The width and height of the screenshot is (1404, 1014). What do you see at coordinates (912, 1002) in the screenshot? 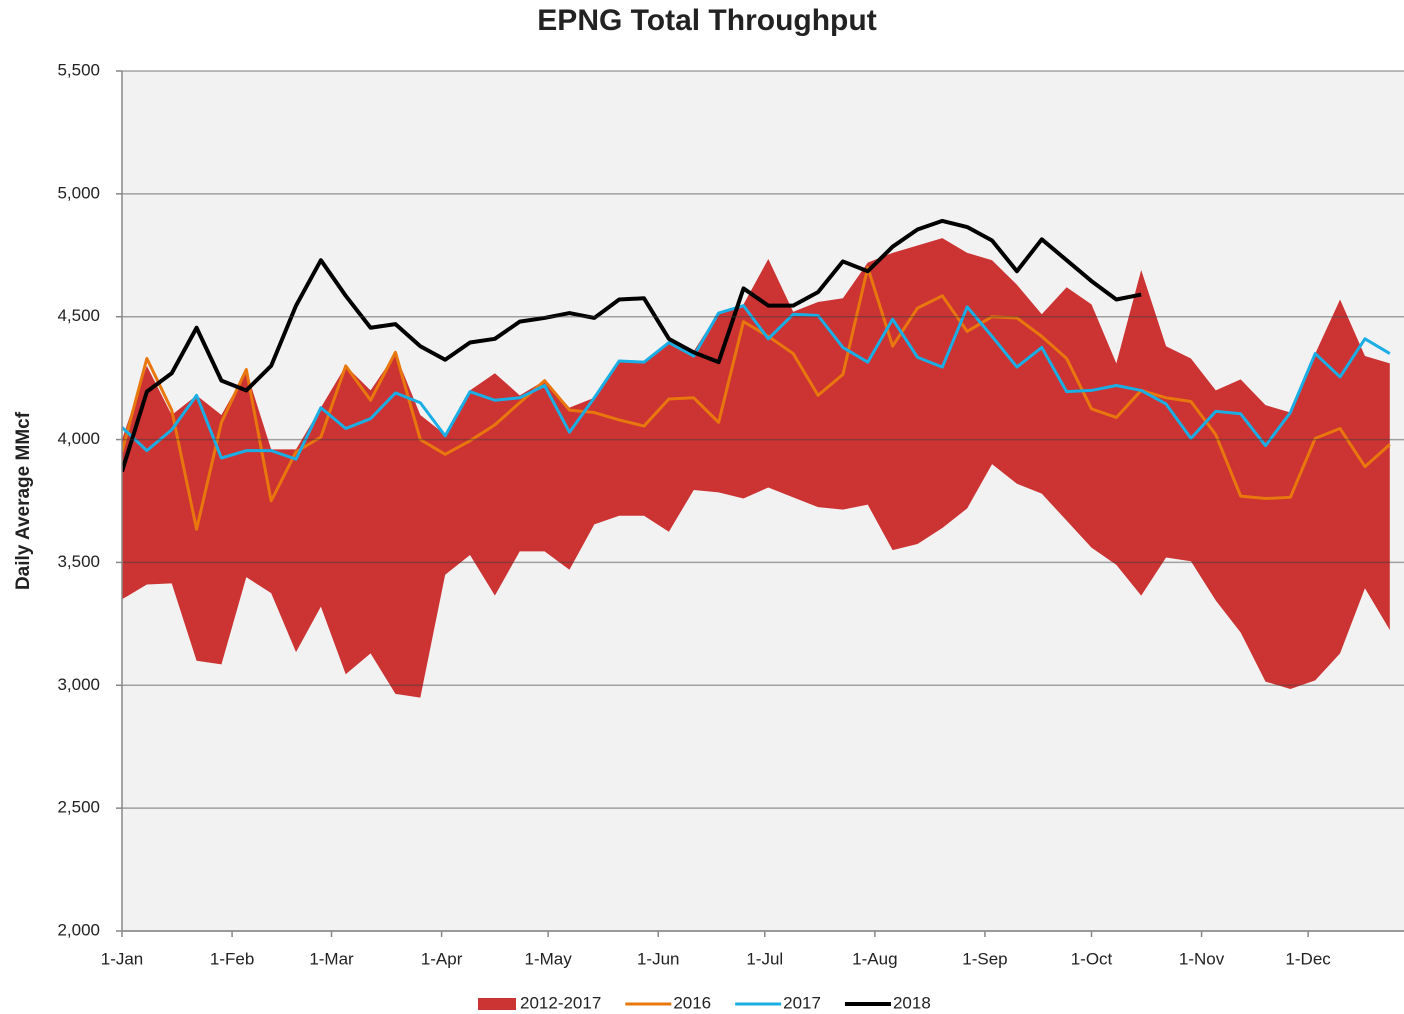
I see `legend-label: 2018` at bounding box center [912, 1002].